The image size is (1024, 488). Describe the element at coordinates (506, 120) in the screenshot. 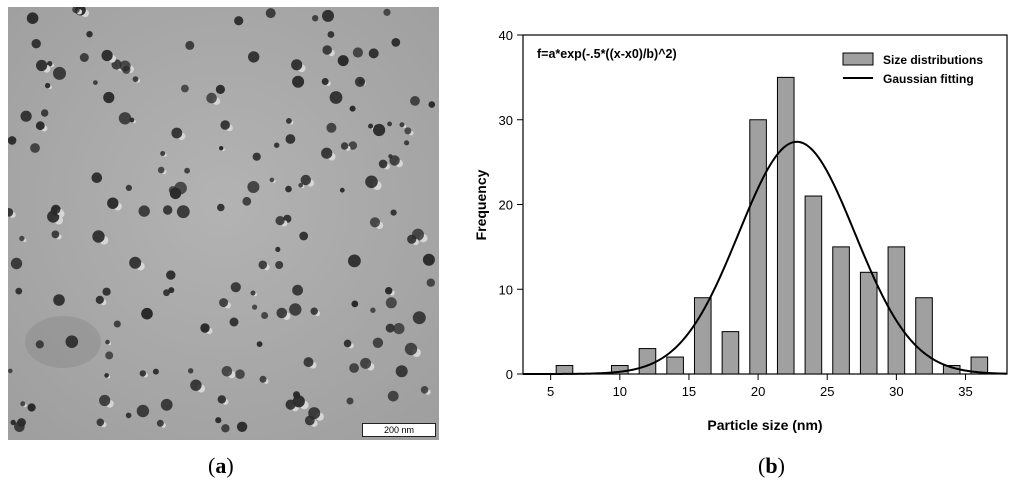

I see `y-tick-label: 30` at that location.